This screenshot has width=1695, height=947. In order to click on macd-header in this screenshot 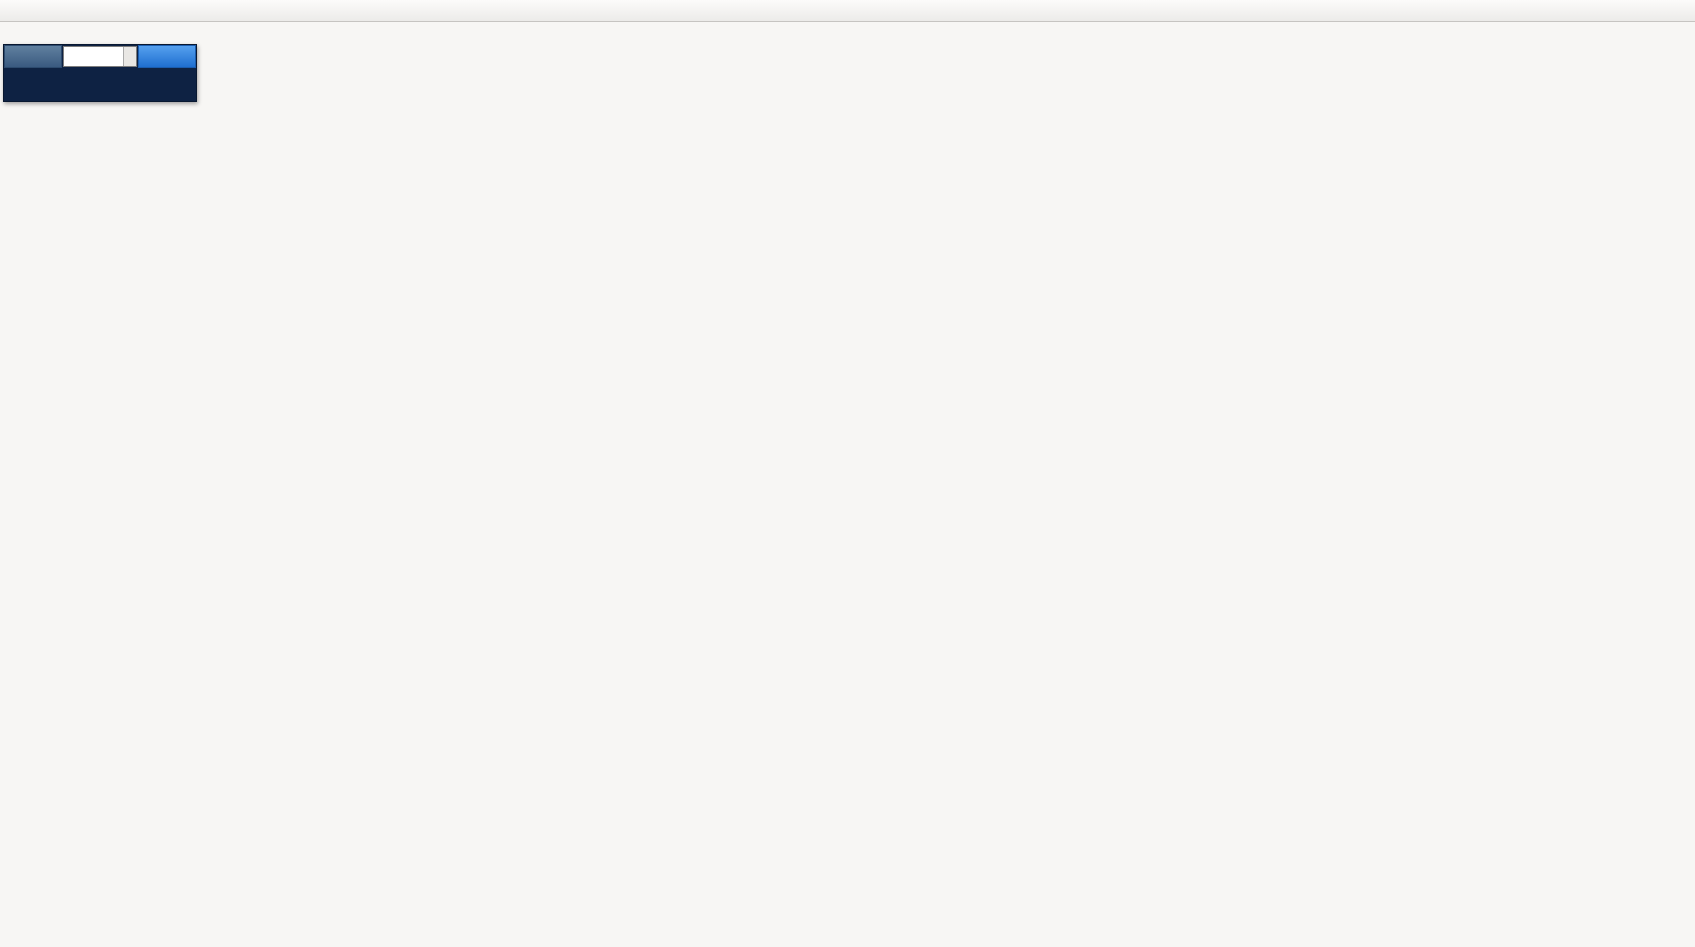, I will do `click(8, 562)`.